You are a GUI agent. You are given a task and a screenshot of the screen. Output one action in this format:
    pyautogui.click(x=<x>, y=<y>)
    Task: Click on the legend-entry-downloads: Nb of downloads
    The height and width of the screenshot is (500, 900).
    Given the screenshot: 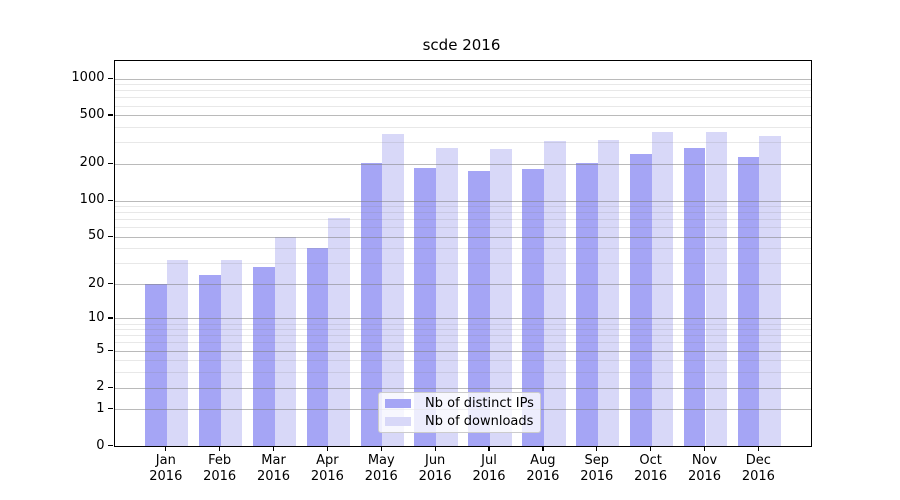 What is the action you would take?
    pyautogui.click(x=459, y=422)
    